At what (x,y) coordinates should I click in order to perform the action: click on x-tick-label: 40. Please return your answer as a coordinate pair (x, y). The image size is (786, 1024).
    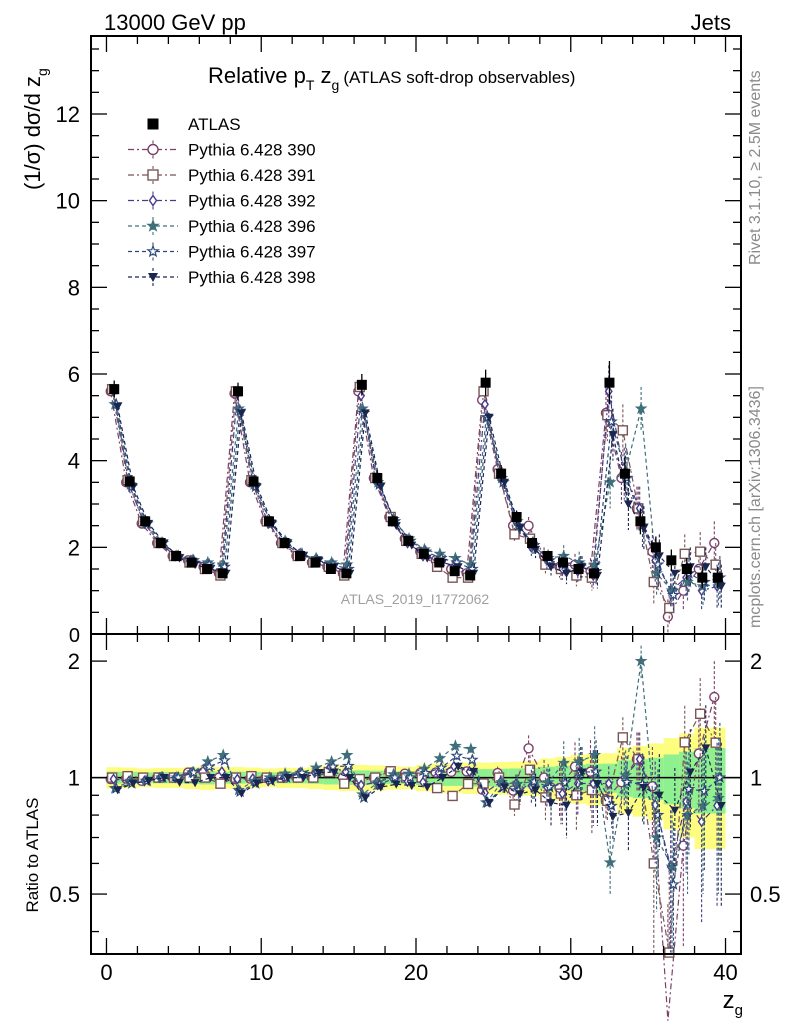
    Looking at the image, I should click on (725, 972).